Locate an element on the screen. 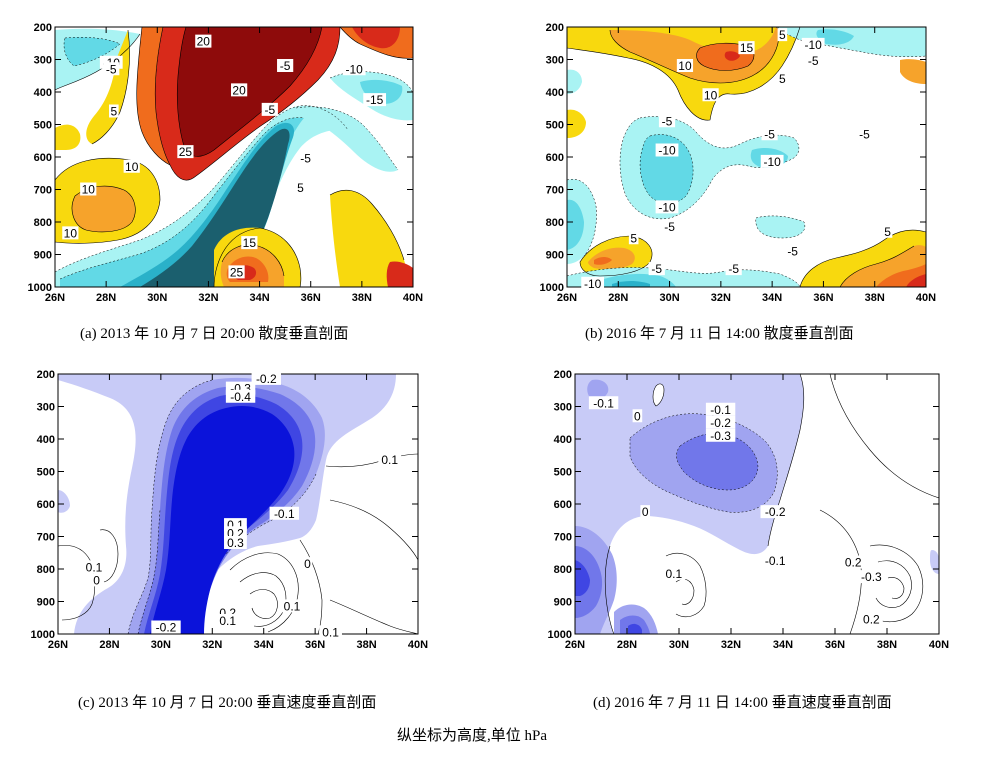 The image size is (1000, 775). x-tick-label: 26N is located at coordinates (575, 645).